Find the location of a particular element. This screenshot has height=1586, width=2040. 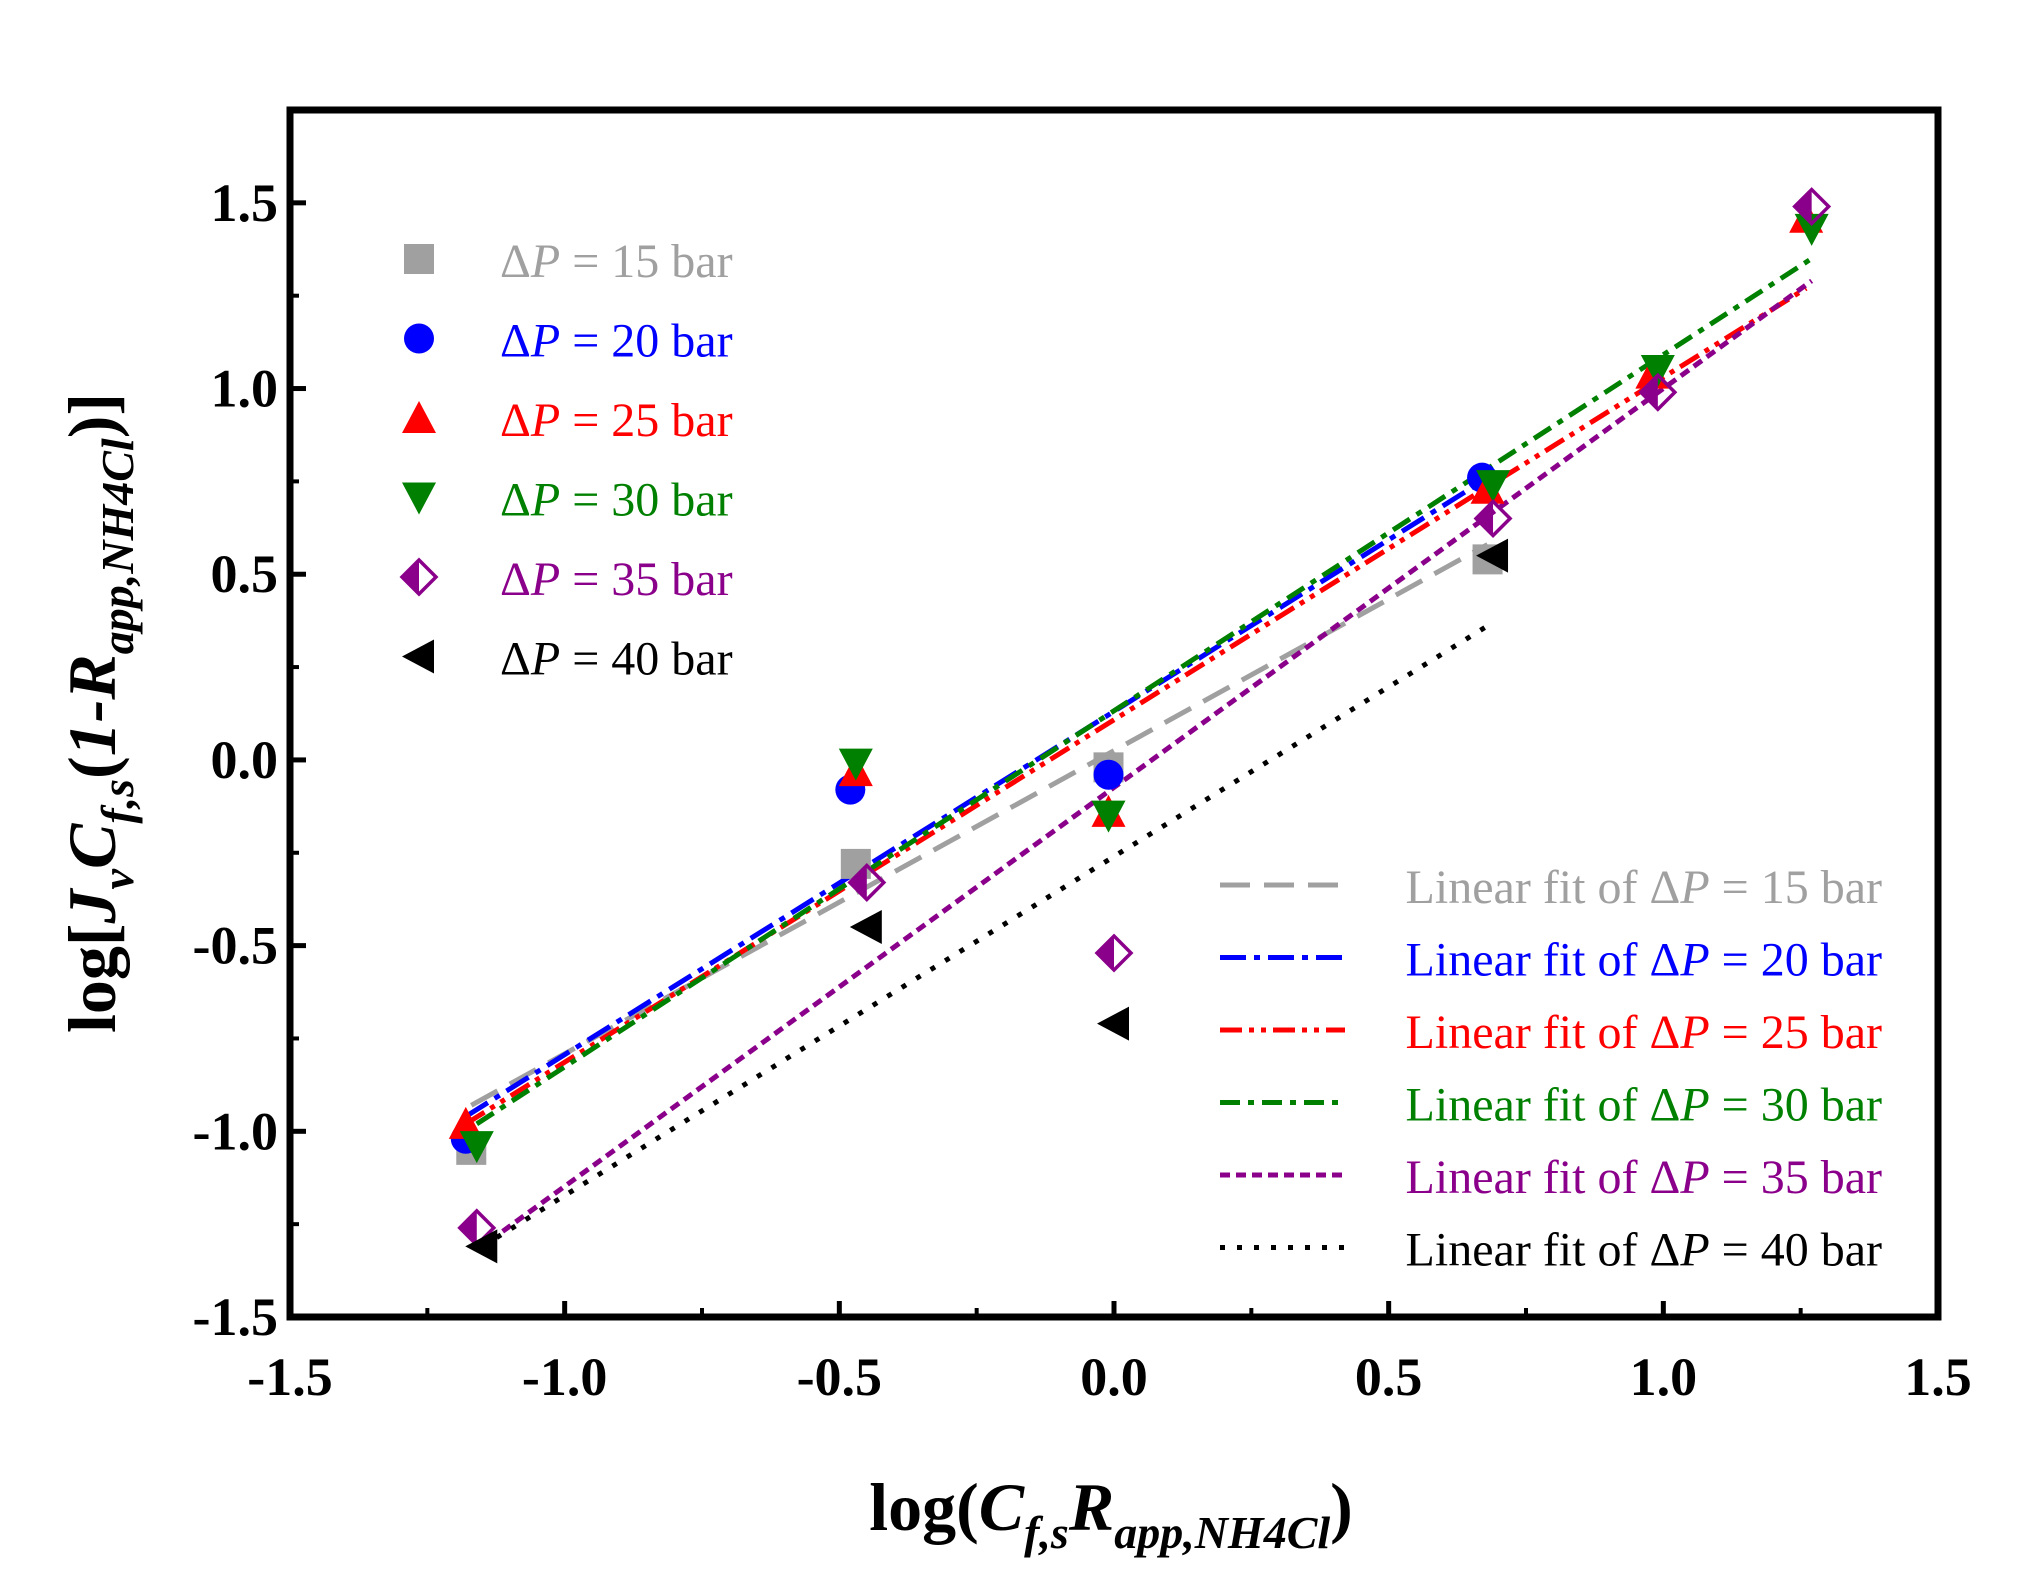

legend-label-2: ΔP = 20 bar is located at coordinates (616, 341).